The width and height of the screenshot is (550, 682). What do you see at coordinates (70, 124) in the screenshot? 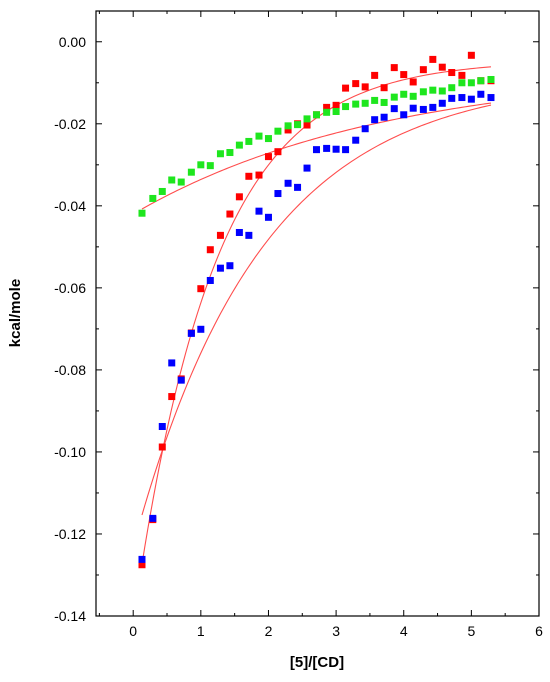
I see `y-tick-label: -0.02` at bounding box center [70, 124].